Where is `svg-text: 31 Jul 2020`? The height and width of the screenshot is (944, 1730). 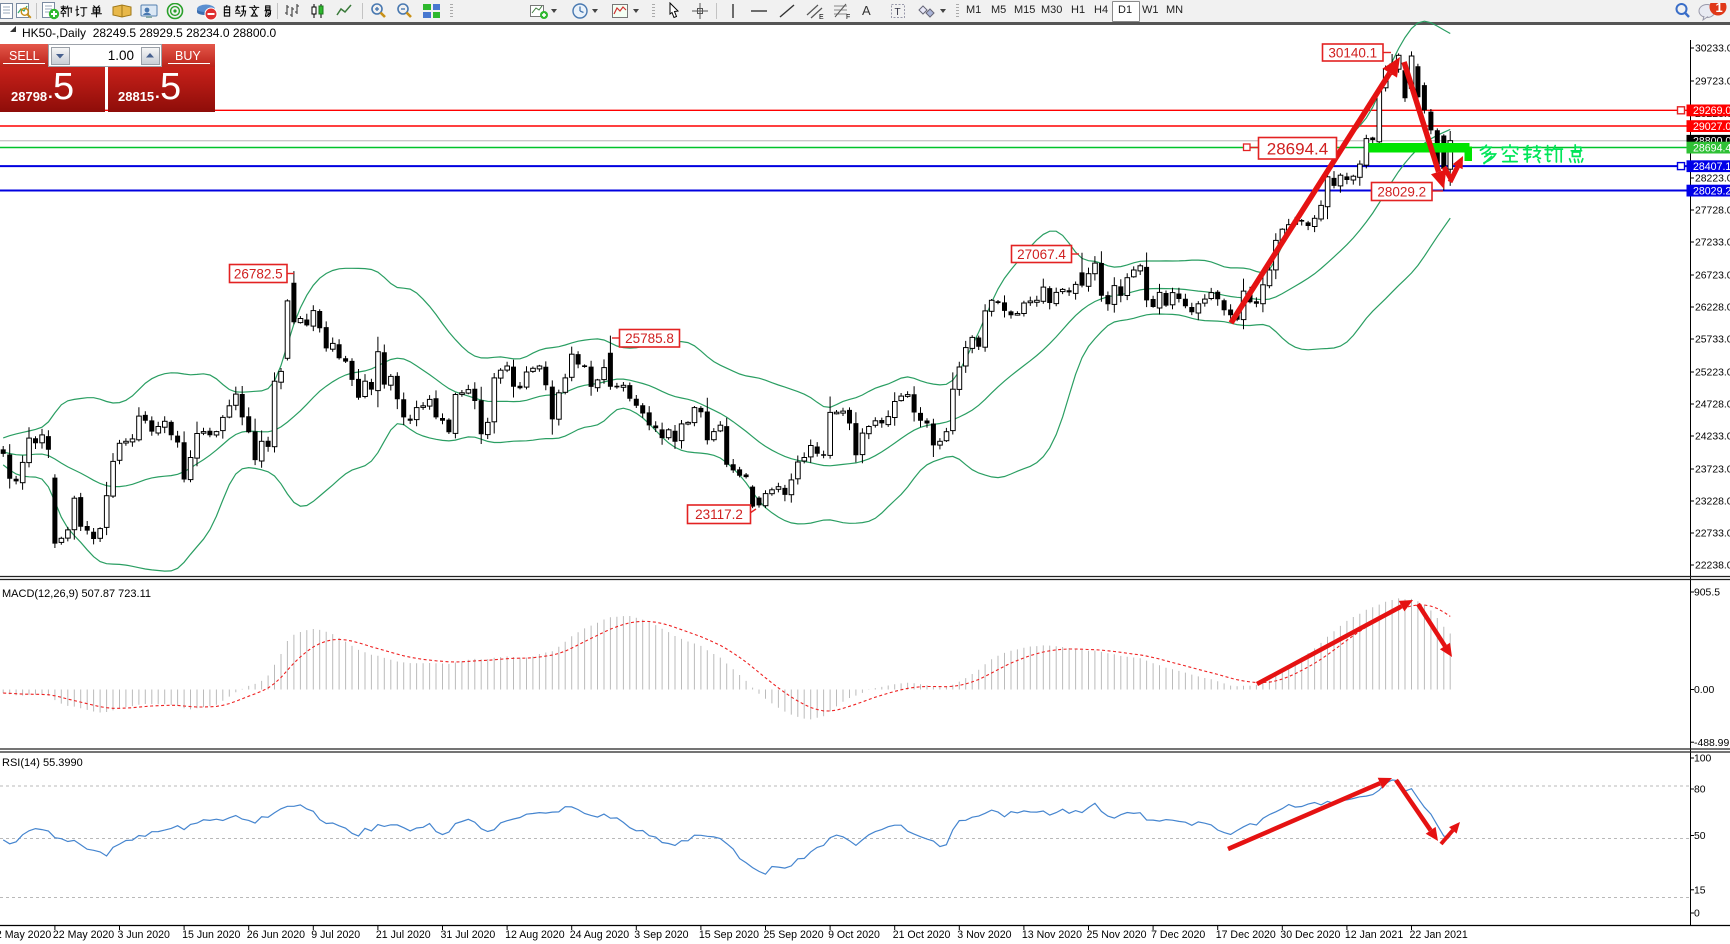
svg-text: 31 Jul 2020 is located at coordinates (468, 935).